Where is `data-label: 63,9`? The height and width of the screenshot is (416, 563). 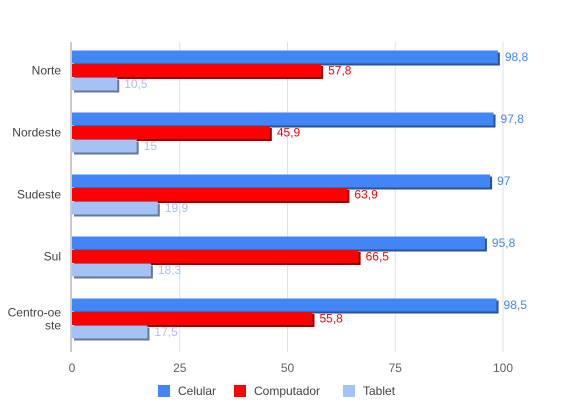
data-label: 63,9 is located at coordinates (366, 195).